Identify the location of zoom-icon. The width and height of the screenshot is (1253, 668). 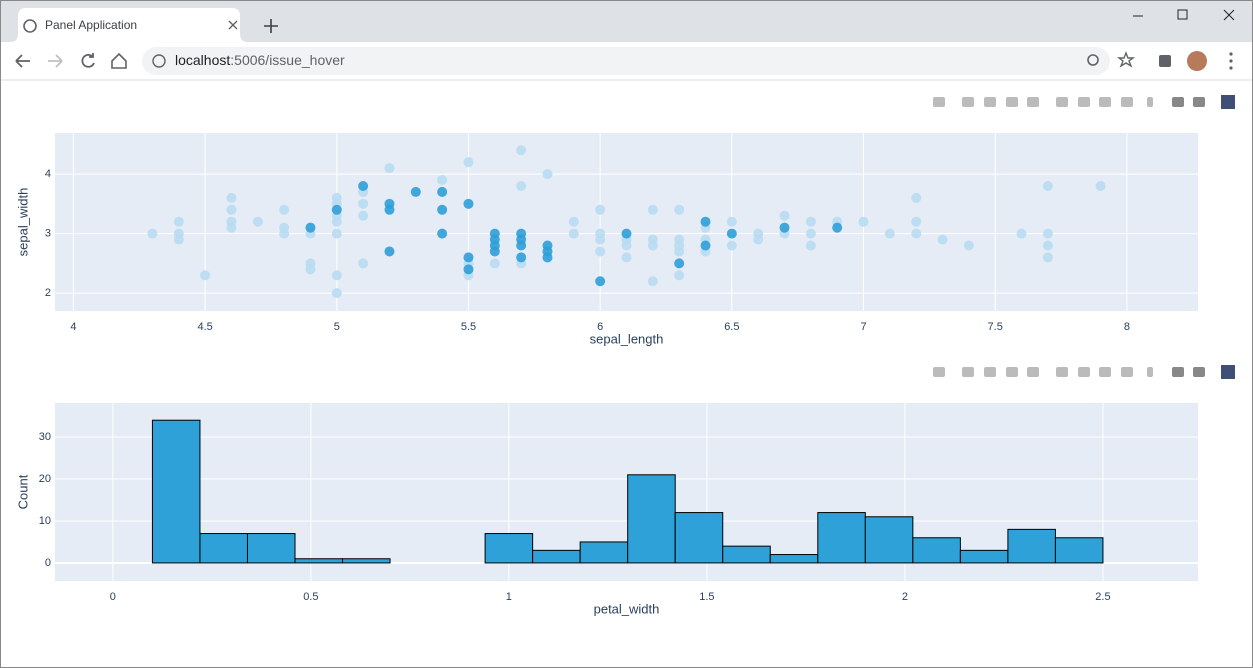
(1093, 60).